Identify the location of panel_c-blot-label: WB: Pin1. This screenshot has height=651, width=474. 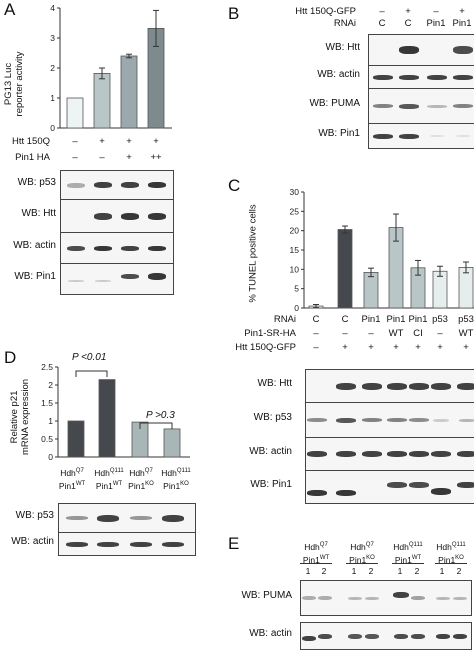
(271, 484).